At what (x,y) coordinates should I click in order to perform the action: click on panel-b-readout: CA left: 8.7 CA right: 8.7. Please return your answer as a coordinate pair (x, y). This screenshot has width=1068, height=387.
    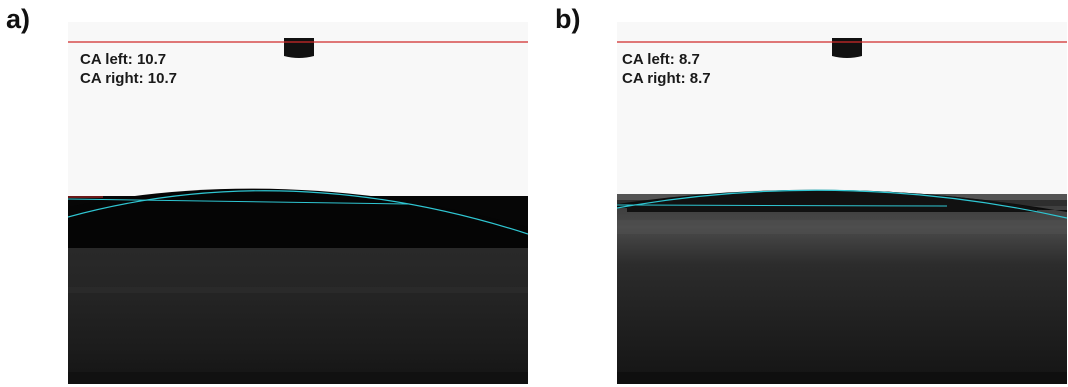
    Looking at the image, I should click on (666, 69).